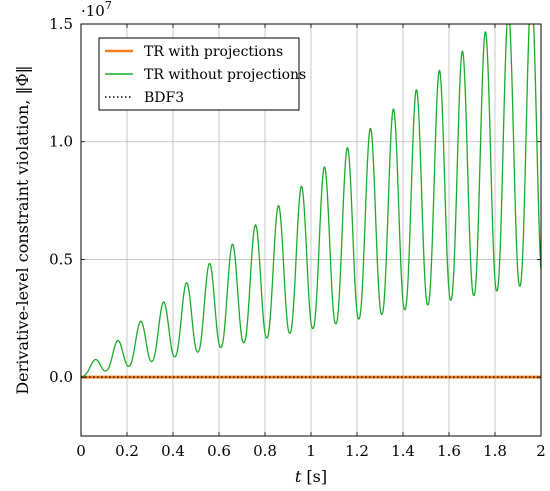  What do you see at coordinates (449, 451) in the screenshot?
I see `x-tick-label: 1.6` at bounding box center [449, 451].